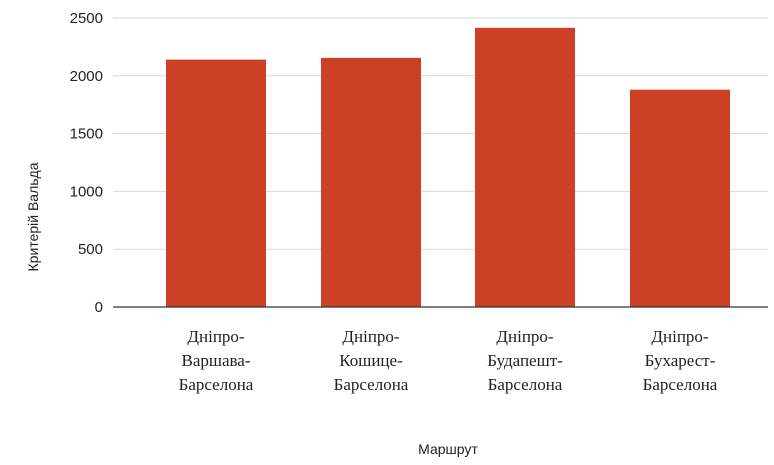 Image resolution: width=774 pixels, height=465 pixels. What do you see at coordinates (99, 307) in the screenshot?
I see `y-tick-label: 0` at bounding box center [99, 307].